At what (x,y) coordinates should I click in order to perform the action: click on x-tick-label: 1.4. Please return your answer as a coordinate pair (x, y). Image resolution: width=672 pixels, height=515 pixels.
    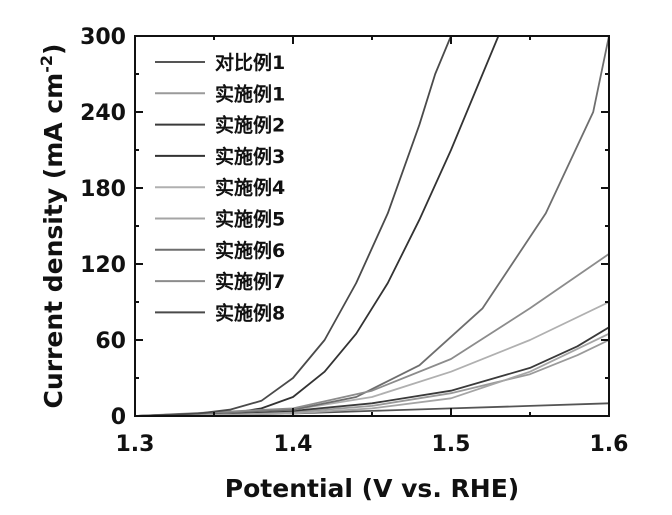
    Looking at the image, I should click on (293, 444).